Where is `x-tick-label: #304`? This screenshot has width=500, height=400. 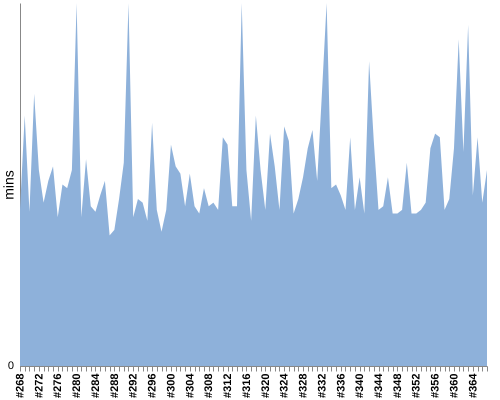
x-tick-label: #304 is located at coordinates (190, 385).